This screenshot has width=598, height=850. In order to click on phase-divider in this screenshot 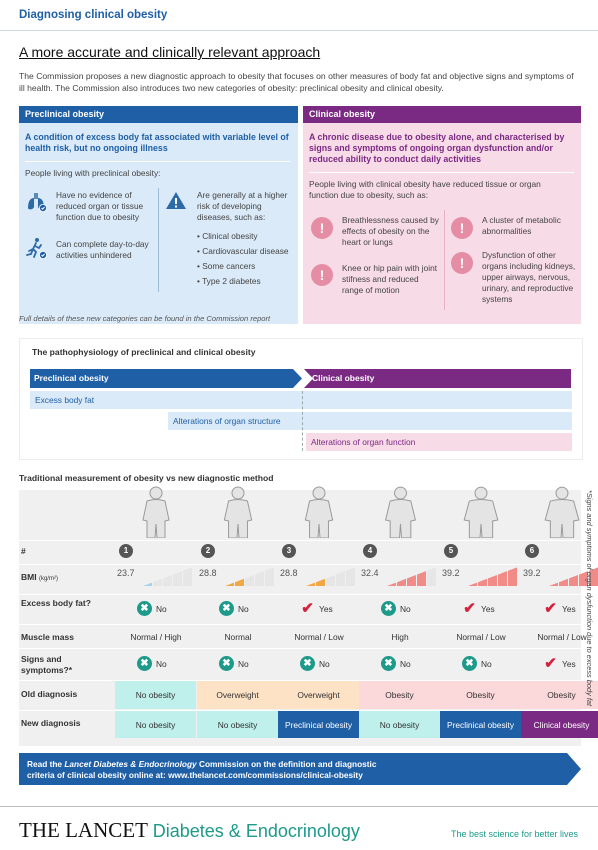, I will do `click(302, 421)`.